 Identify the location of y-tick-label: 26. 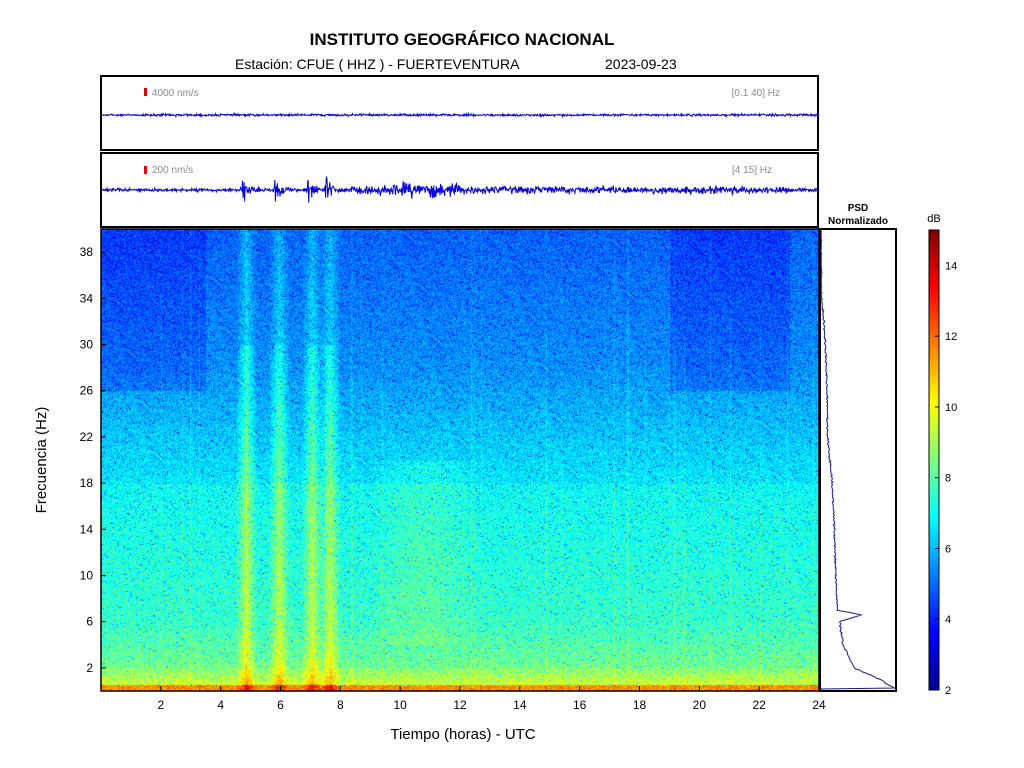
(87, 391).